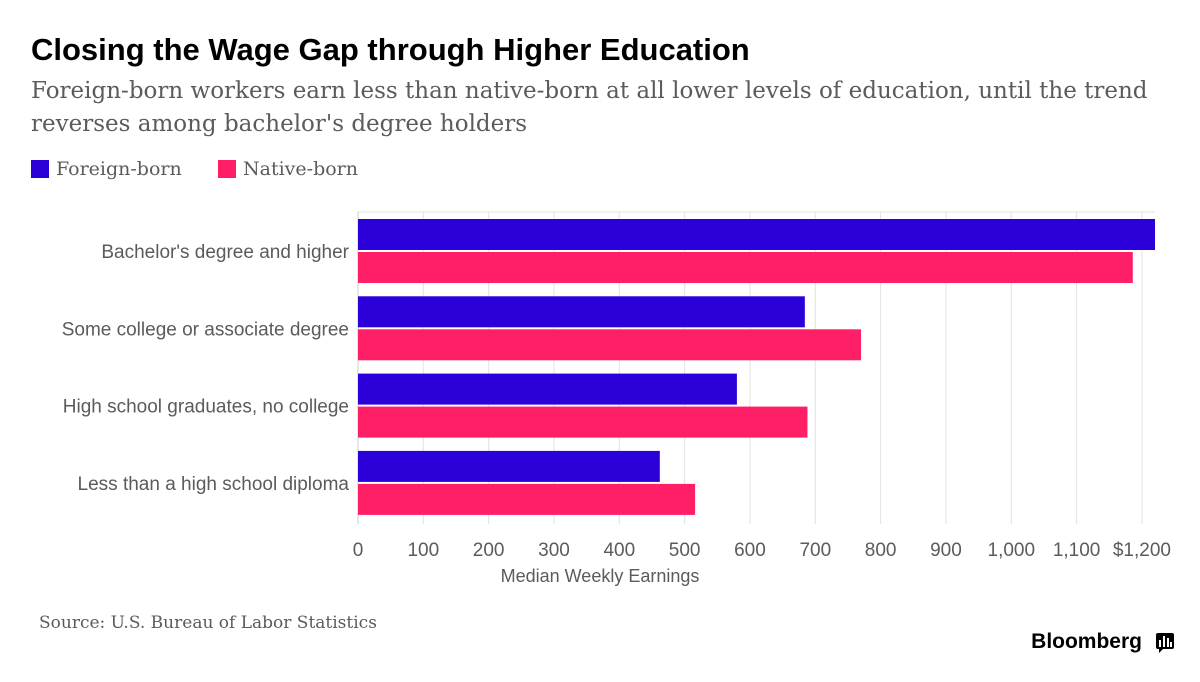 The image size is (1200, 682). What do you see at coordinates (225, 252) in the screenshot?
I see `category-label-0: Bachelor's degree and higher` at bounding box center [225, 252].